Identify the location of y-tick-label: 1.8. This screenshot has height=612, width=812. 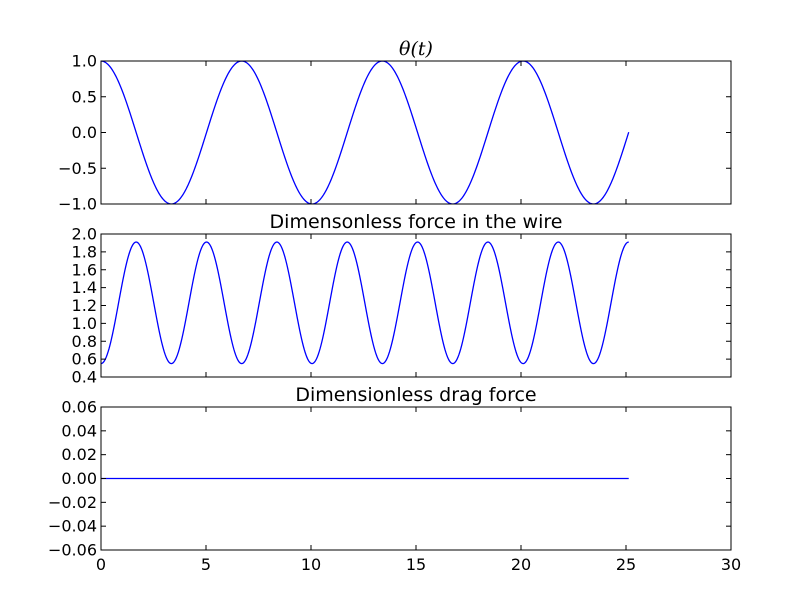
(84, 251).